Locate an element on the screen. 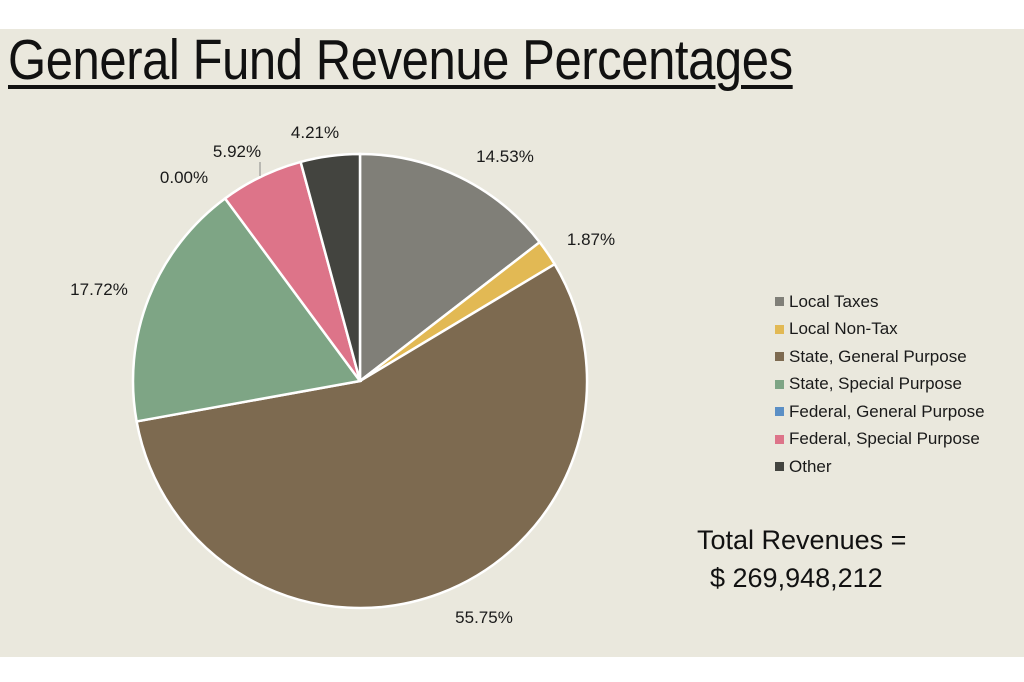  data-label-federal-special-purpose: 5.92% is located at coordinates (237, 151).